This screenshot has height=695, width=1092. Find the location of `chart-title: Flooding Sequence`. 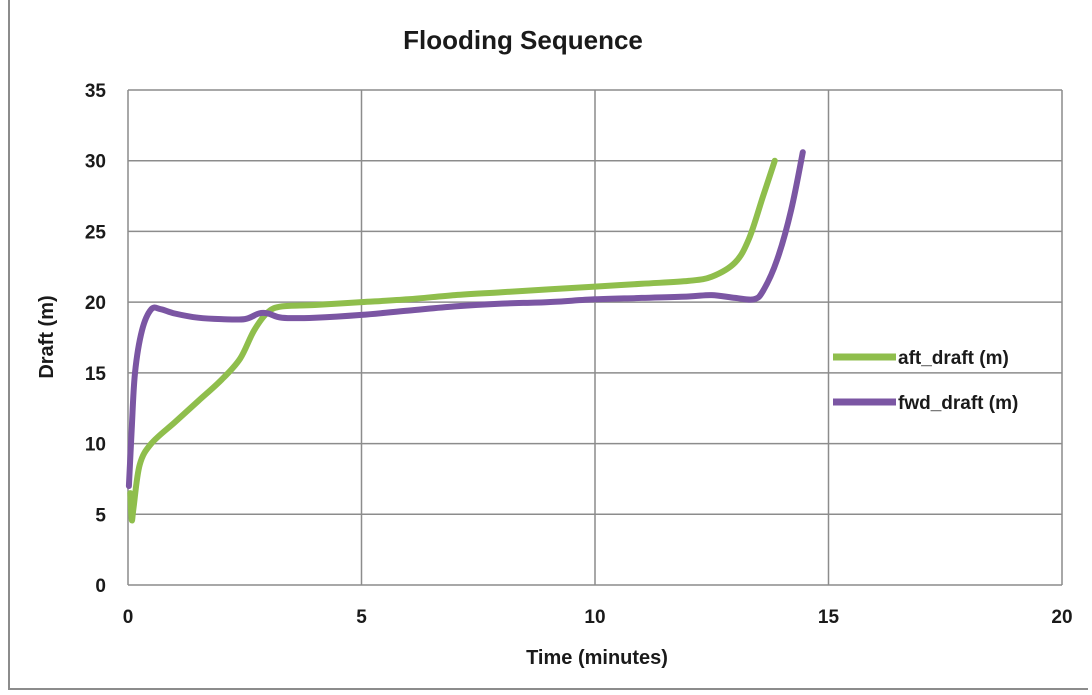

chart-title: Flooding Sequence is located at coordinates (523, 40).